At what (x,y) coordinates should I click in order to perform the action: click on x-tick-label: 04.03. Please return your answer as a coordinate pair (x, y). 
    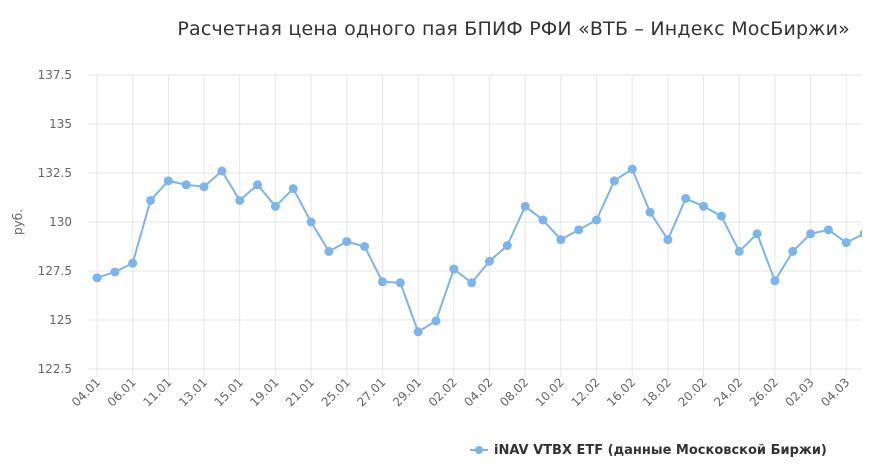
    Looking at the image, I should click on (835, 392).